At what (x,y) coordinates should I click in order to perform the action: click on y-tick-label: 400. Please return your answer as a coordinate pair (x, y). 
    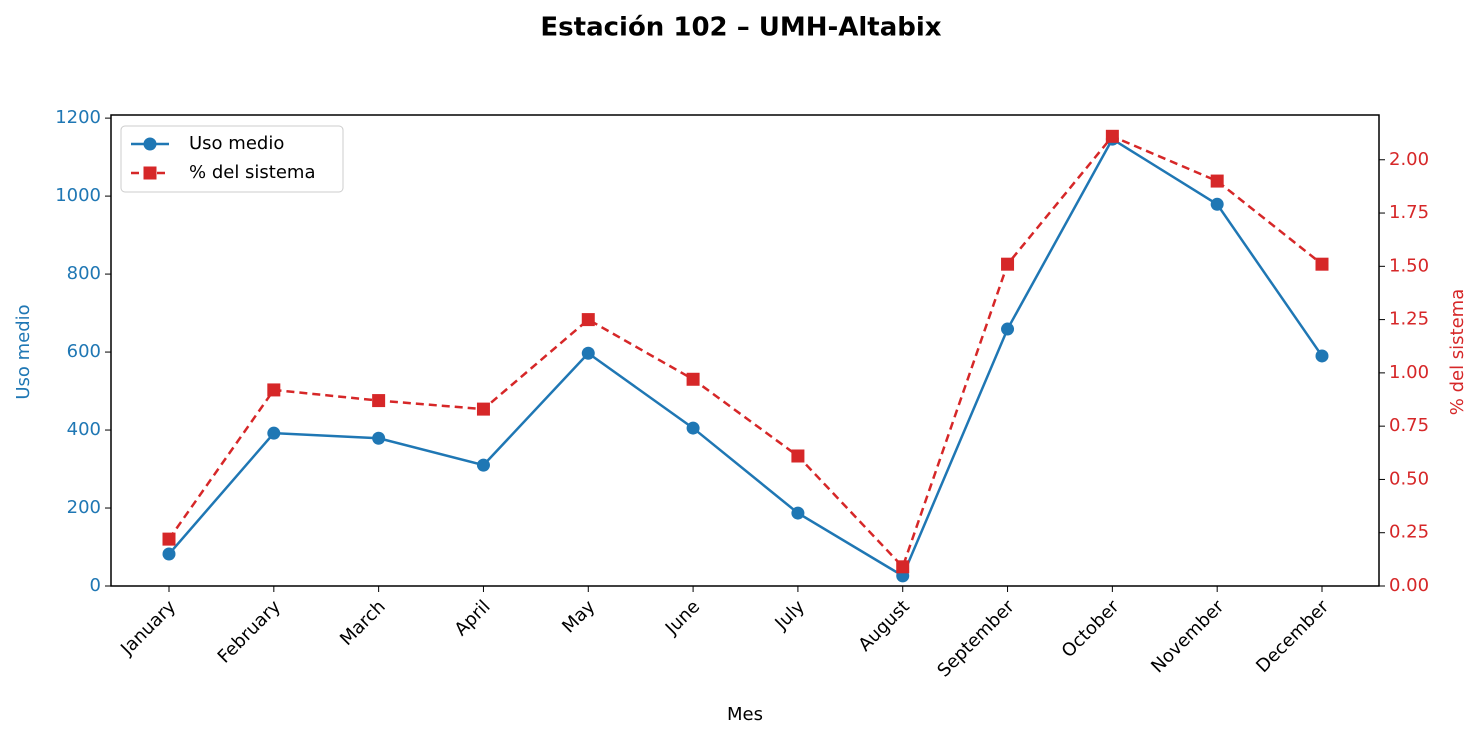
    Looking at the image, I should click on (84, 429).